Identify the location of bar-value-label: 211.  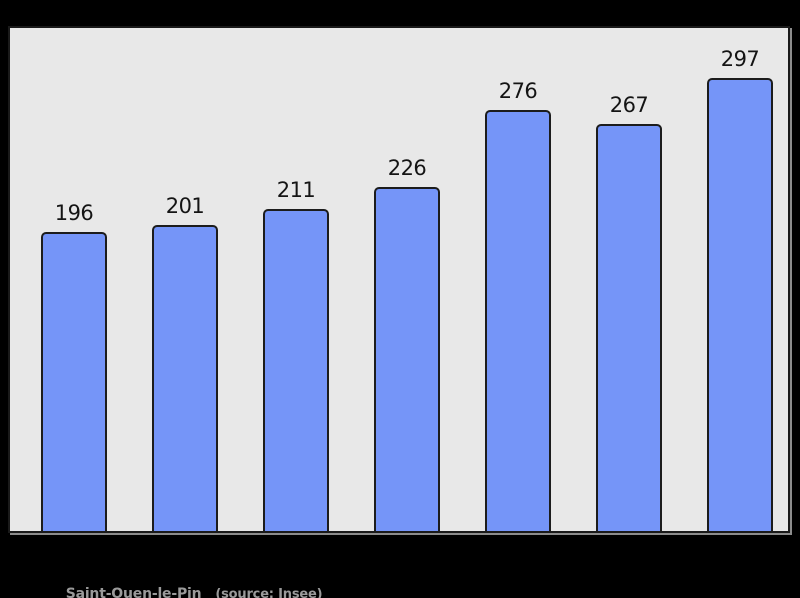
(296, 190).